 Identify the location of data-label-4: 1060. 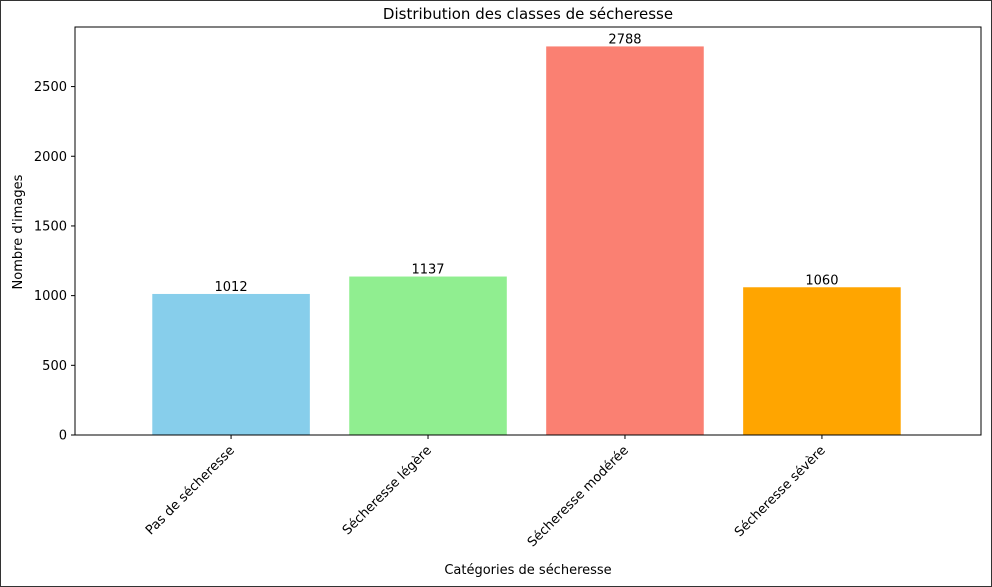
(821, 280).